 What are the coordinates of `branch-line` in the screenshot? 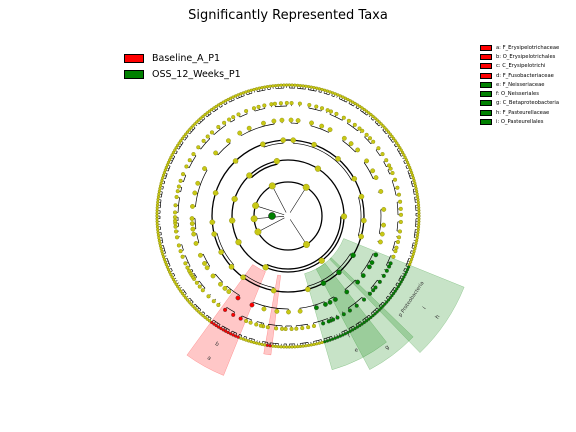 It's located at (298, 232).